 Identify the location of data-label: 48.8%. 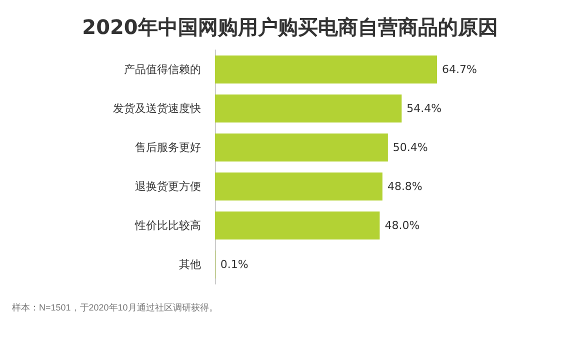
(404, 186).